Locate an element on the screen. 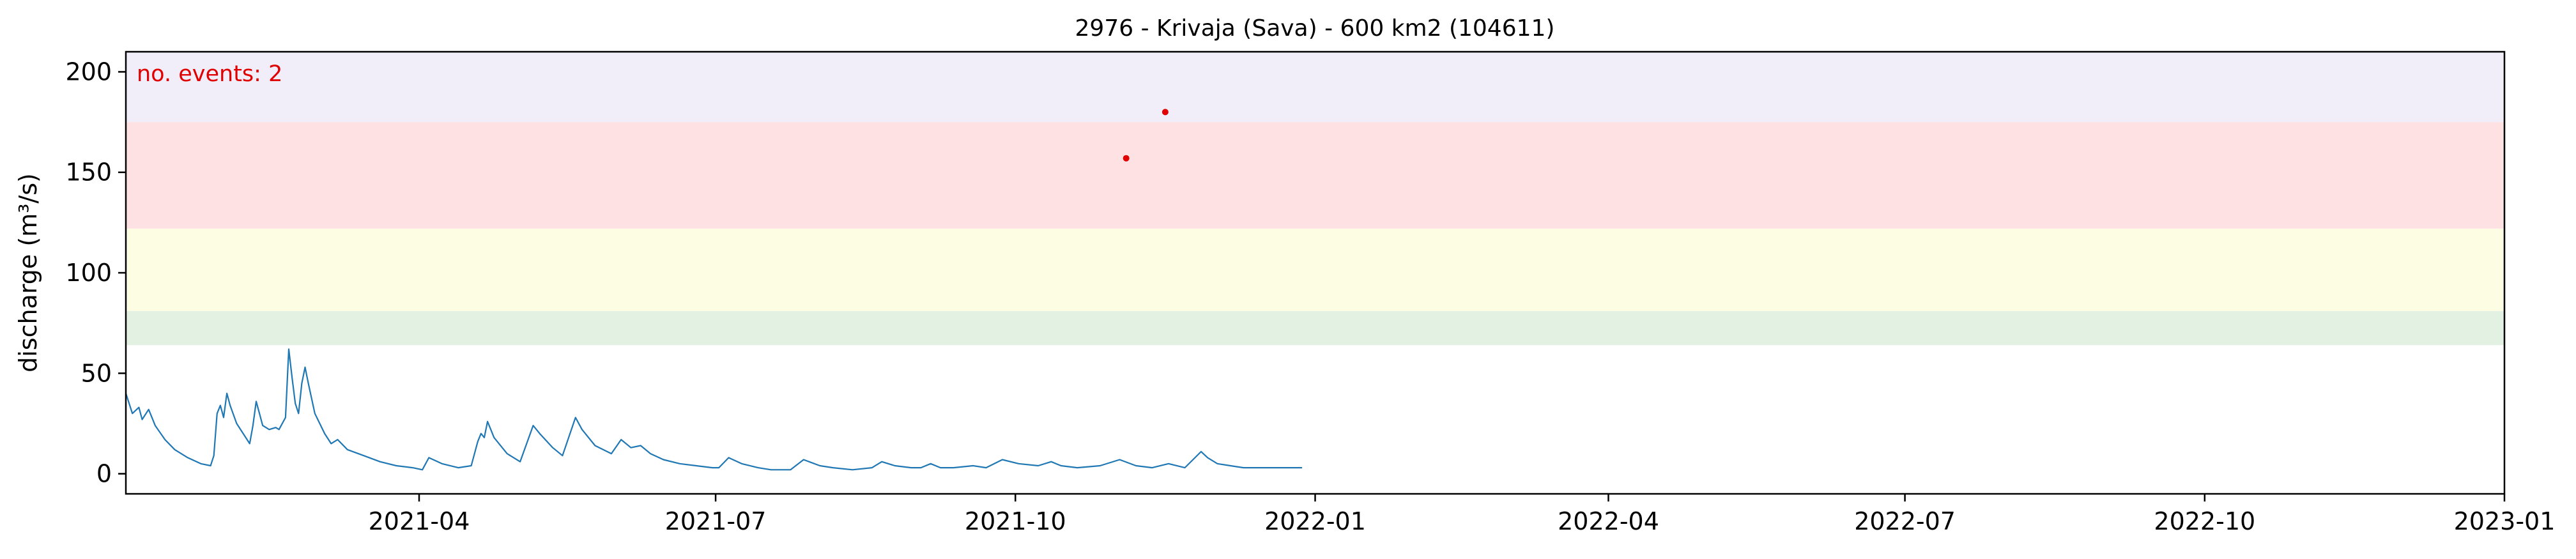 This screenshot has height=559, width=2576. y-tick-label-3: 150 is located at coordinates (88, 173).